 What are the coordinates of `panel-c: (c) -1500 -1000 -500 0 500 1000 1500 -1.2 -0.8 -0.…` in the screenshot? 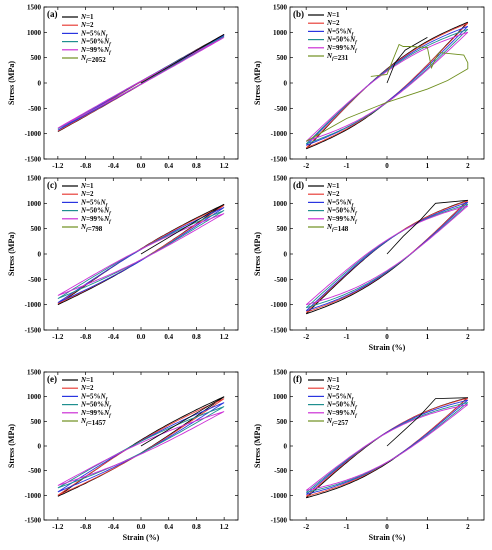 It's located at (123, 258).